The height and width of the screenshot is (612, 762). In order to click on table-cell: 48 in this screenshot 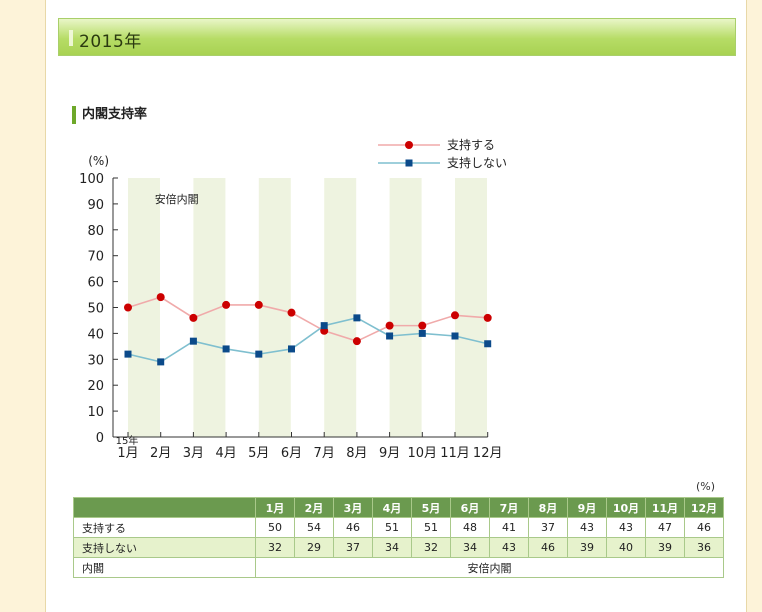, I will do `click(470, 527)`.